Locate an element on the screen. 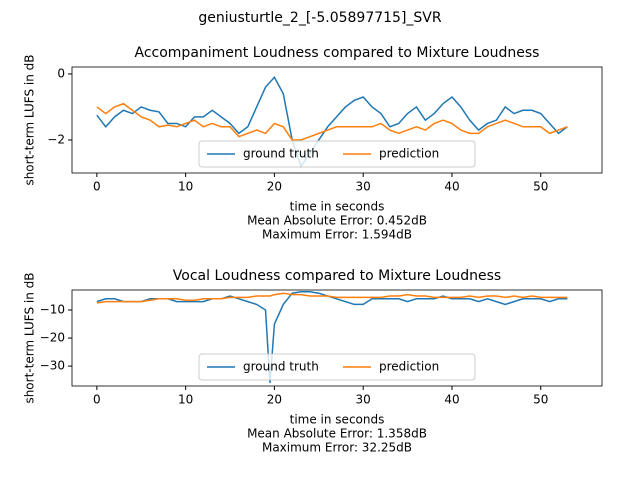  y-tick-label: 0 is located at coordinates (61, 73).